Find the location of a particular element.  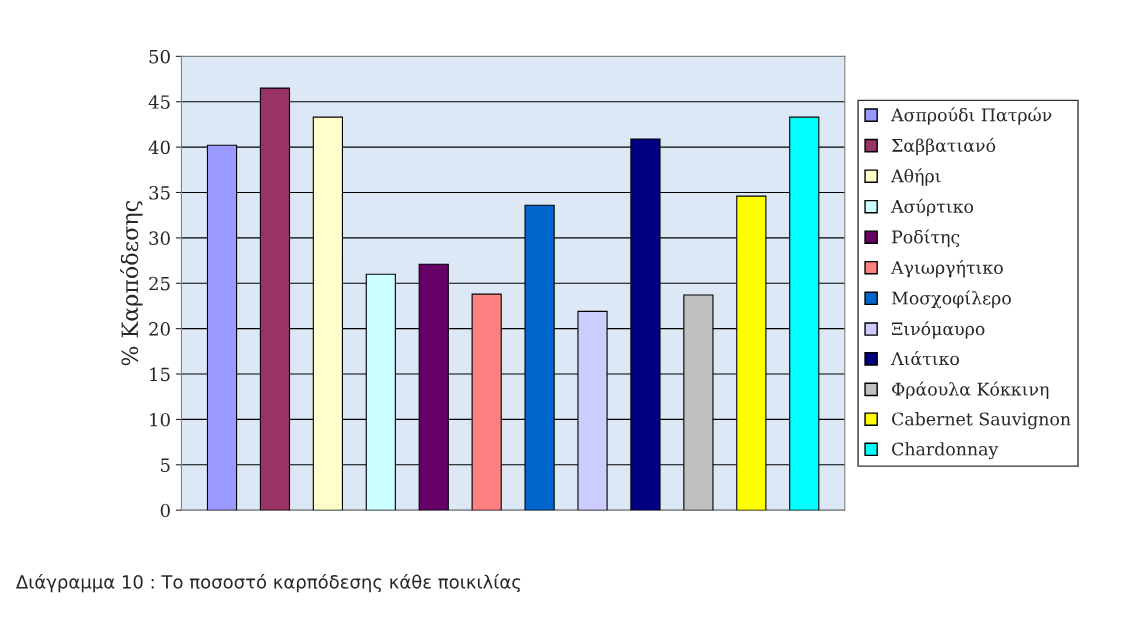

legend-label: Αθήρι is located at coordinates (915, 177).